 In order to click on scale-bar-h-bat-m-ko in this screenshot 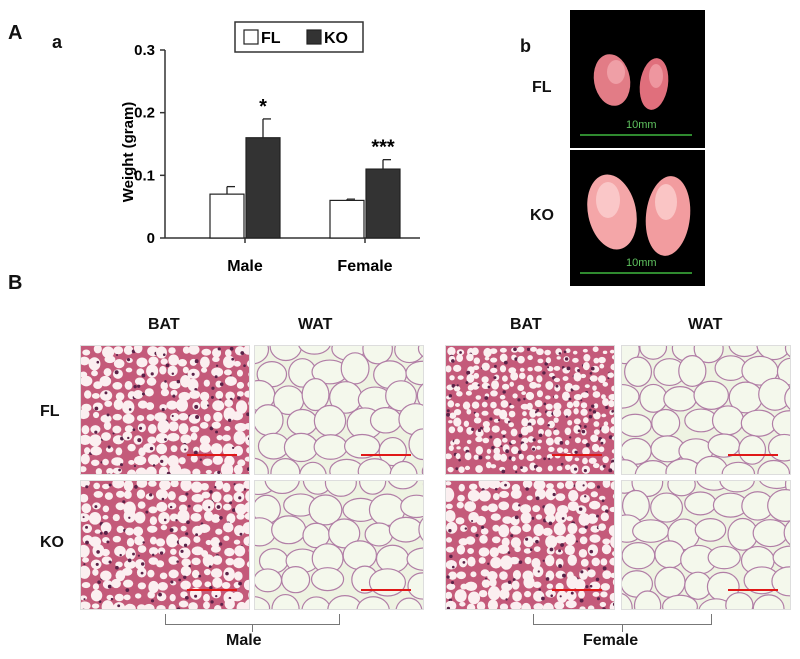, I will do `click(212, 590)`.